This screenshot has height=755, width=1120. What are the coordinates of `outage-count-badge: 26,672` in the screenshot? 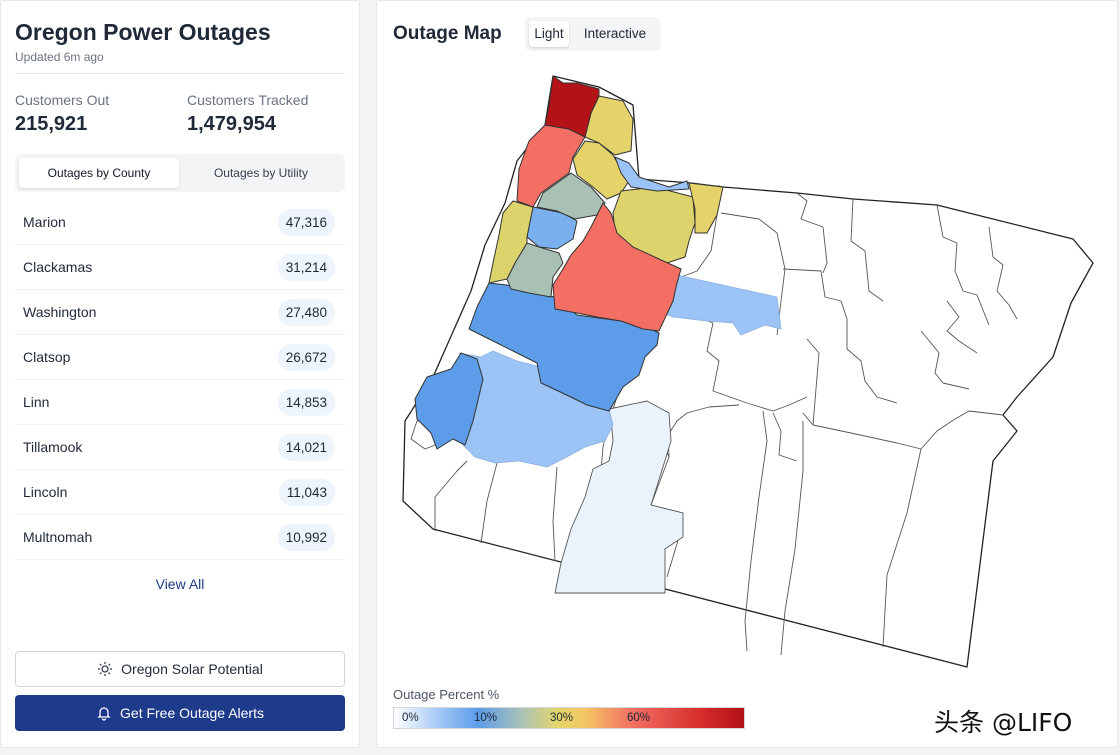 It's located at (306, 357).